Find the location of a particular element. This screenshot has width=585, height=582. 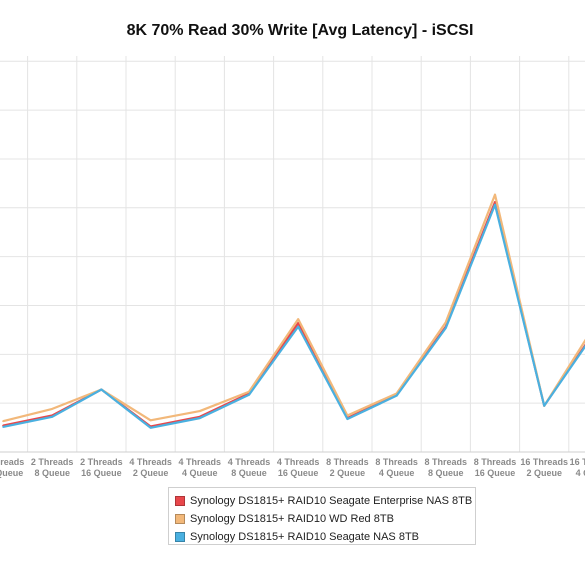

x-tick-label: 8 Threads 2 Queue is located at coordinates (347, 467).